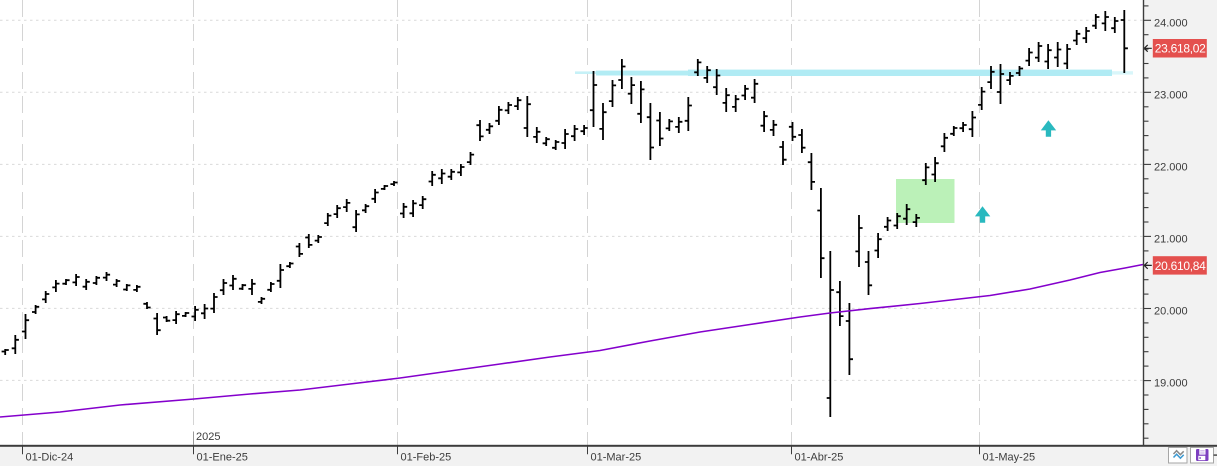 Image resolution: width=1217 pixels, height=471 pixels. Describe the element at coordinates (208, 437) in the screenshot. I see `svg-text: 2025` at that location.